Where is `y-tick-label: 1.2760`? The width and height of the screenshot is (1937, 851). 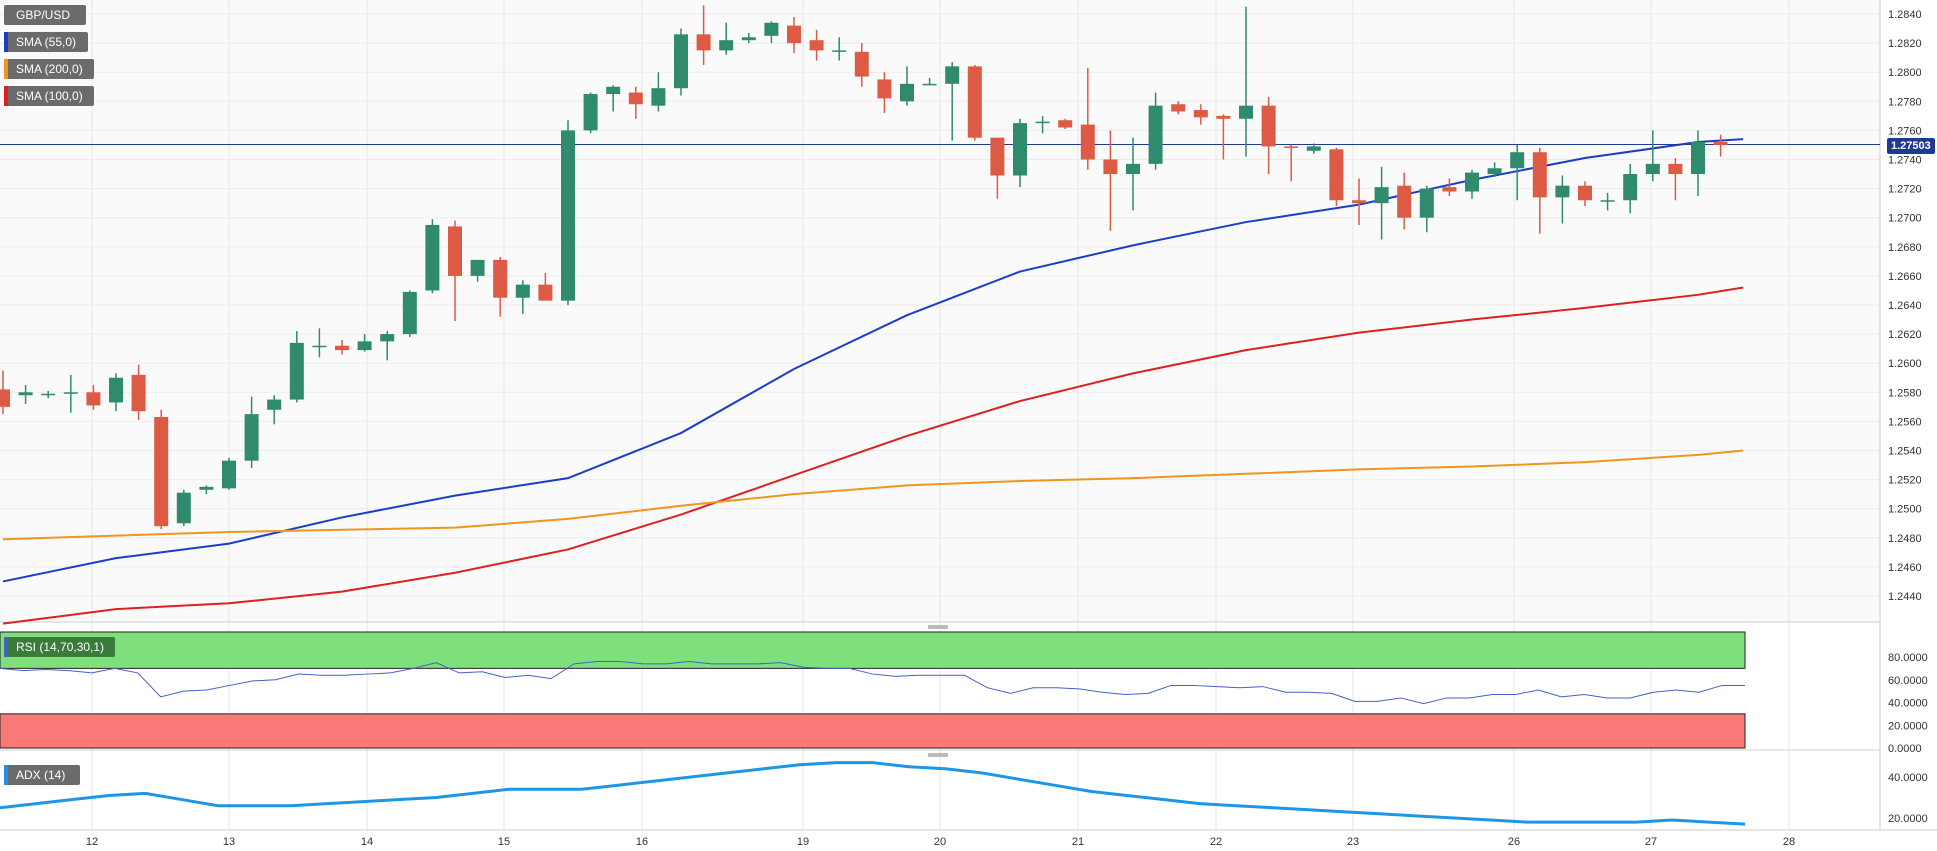 y-tick-label: 1.2760 is located at coordinates (1905, 131).